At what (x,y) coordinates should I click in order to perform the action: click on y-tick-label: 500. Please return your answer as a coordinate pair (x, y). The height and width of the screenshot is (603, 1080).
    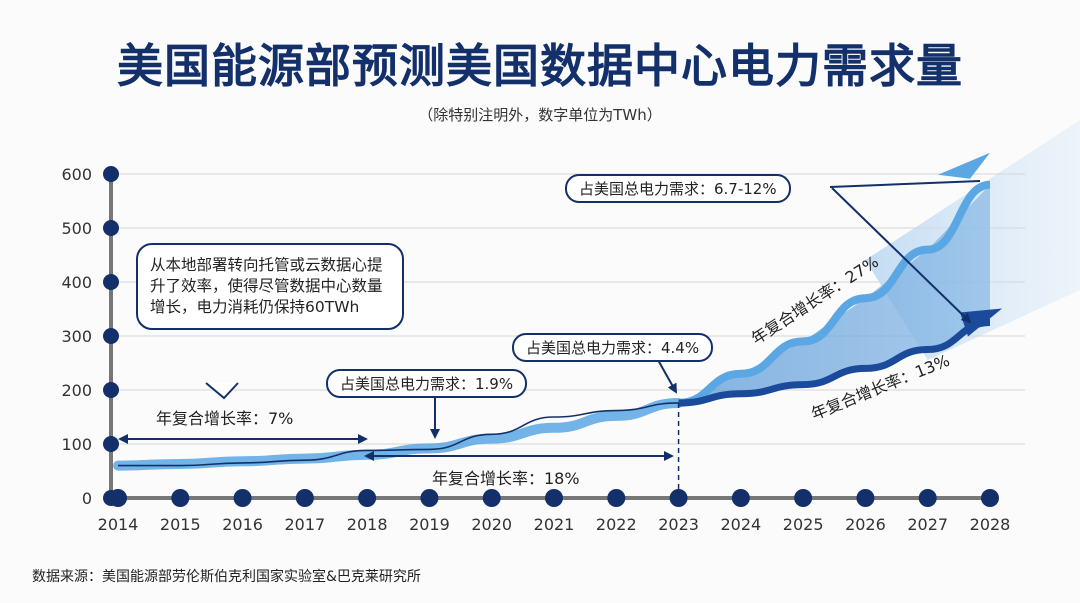
    Looking at the image, I should click on (76, 228).